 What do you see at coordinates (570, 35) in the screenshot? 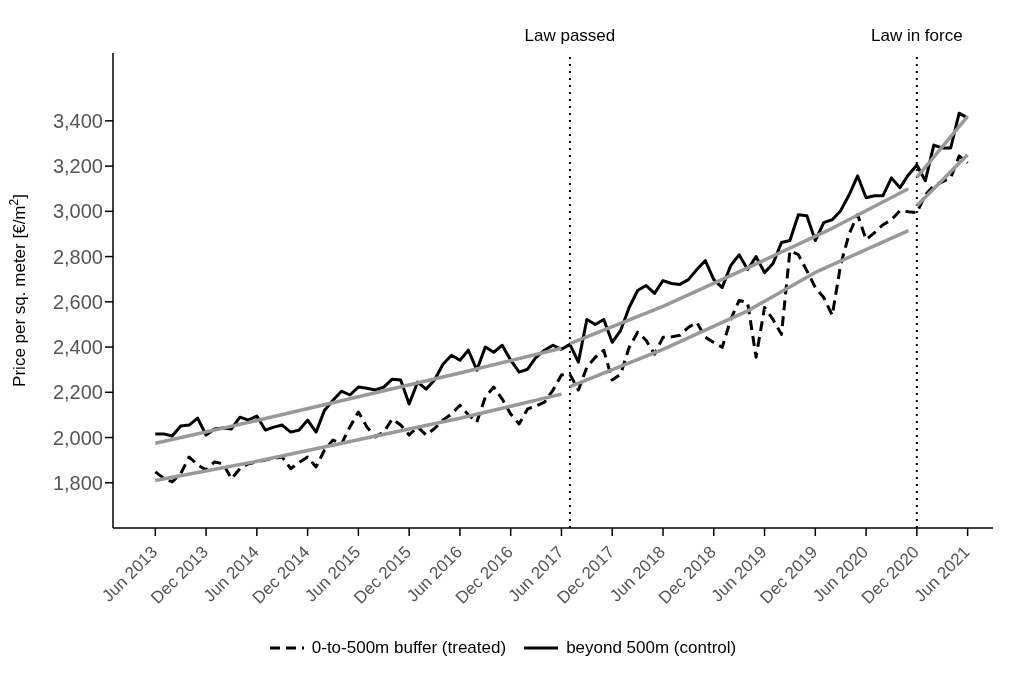
I see `ref-line-label: Law passed` at bounding box center [570, 35].